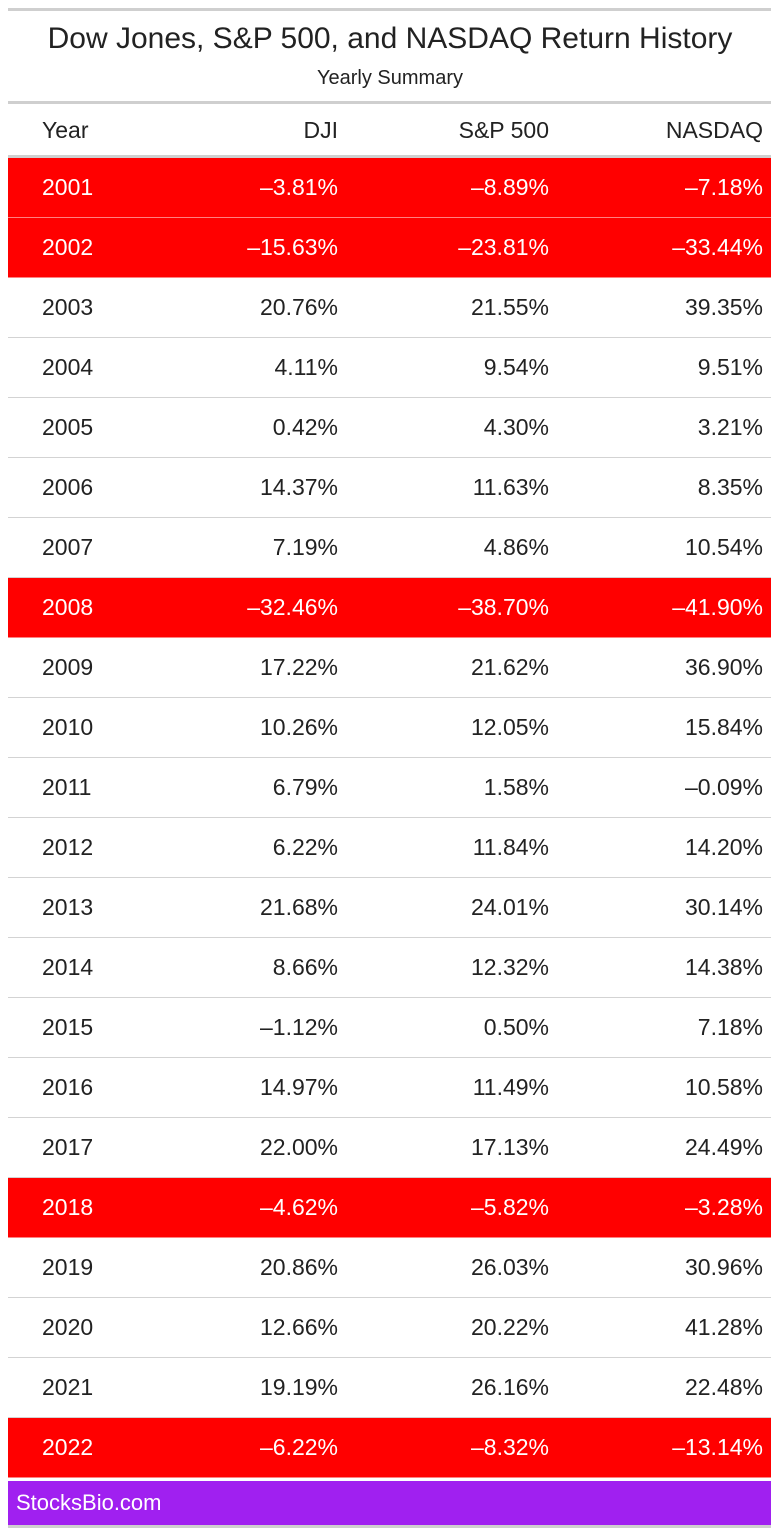 The height and width of the screenshot is (1536, 780). What do you see at coordinates (509, 1387) in the screenshot?
I see `cell-sp500: 26.16%` at bounding box center [509, 1387].